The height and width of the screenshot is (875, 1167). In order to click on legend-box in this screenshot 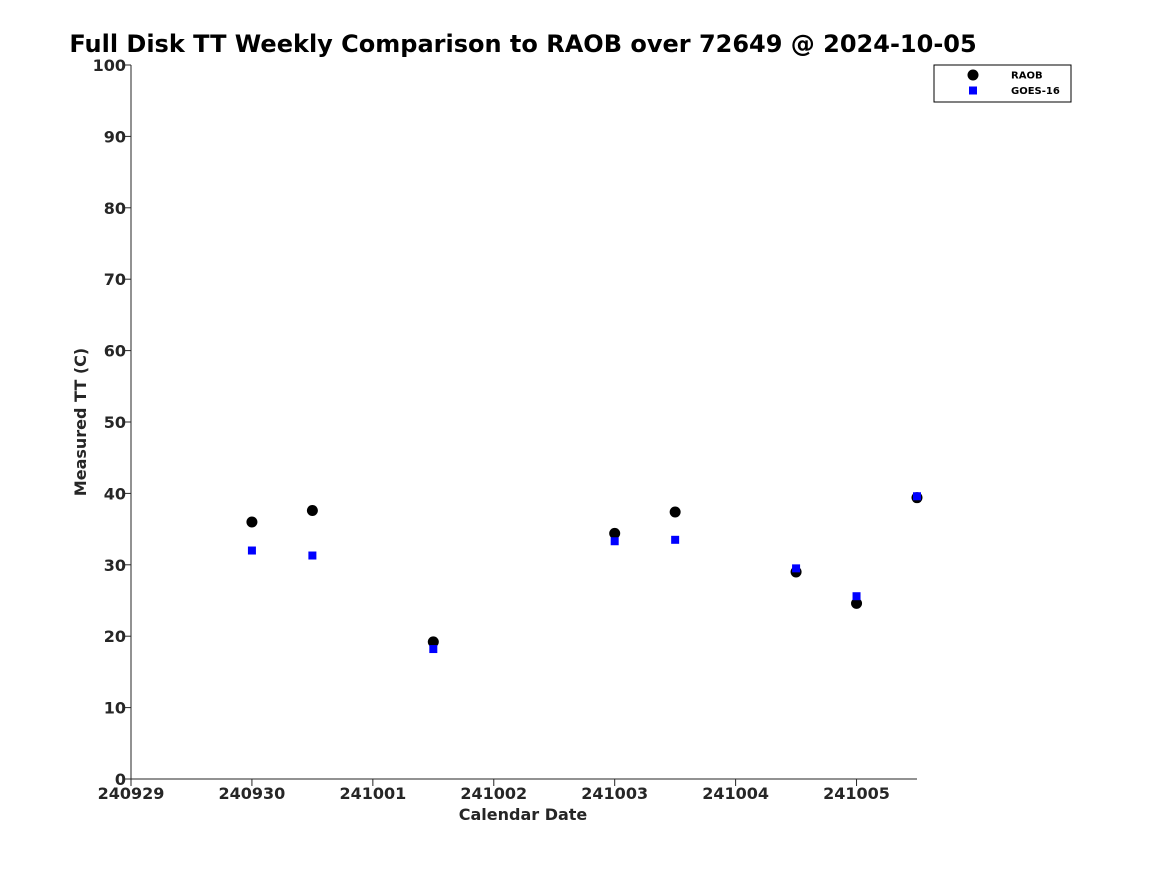, I will do `click(1002, 83)`.